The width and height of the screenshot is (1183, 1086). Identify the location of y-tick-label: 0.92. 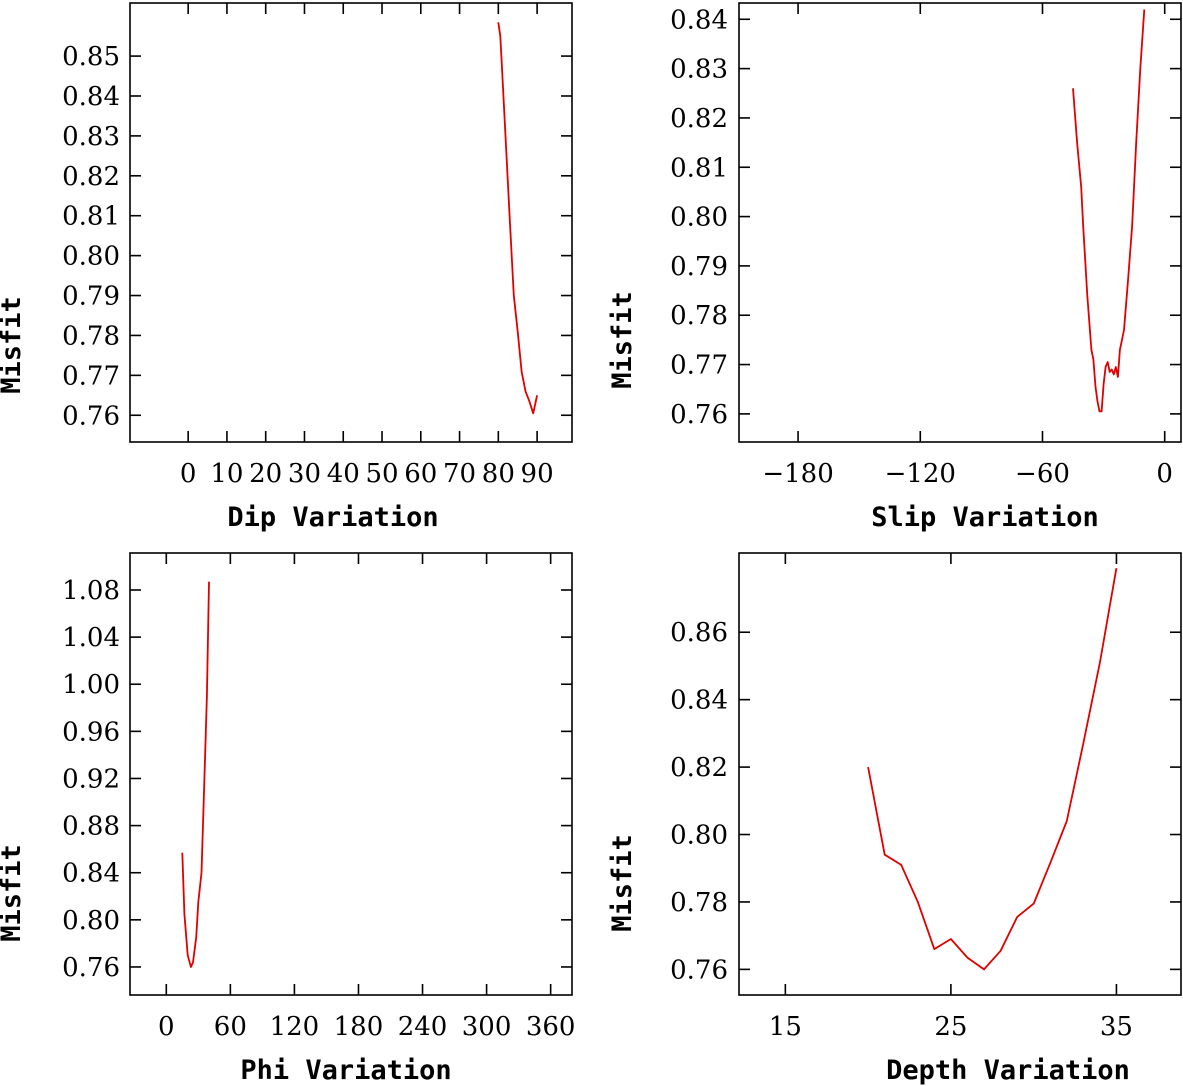
(91, 779).